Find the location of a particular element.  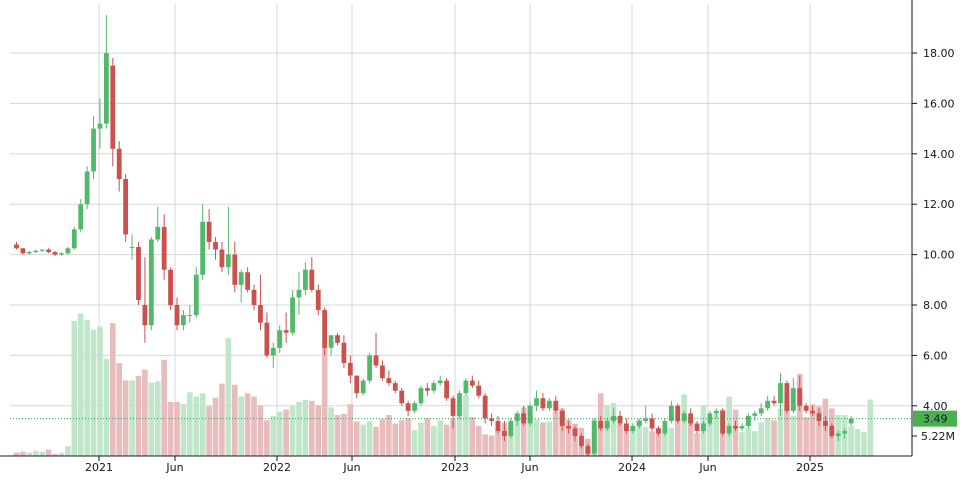

y-tick-label: 12.00 is located at coordinates (939, 204).